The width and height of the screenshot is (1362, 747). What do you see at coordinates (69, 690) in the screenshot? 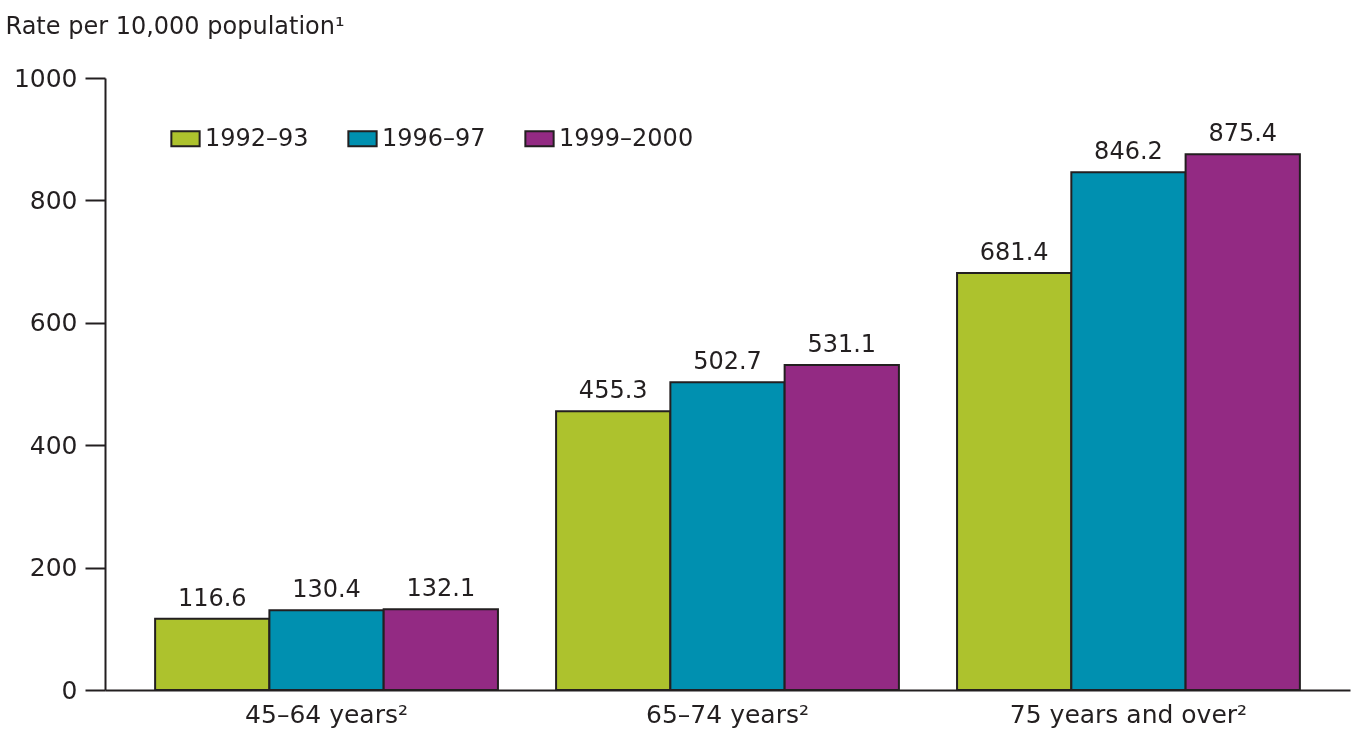
I see `y-tick-label: 0` at bounding box center [69, 690].